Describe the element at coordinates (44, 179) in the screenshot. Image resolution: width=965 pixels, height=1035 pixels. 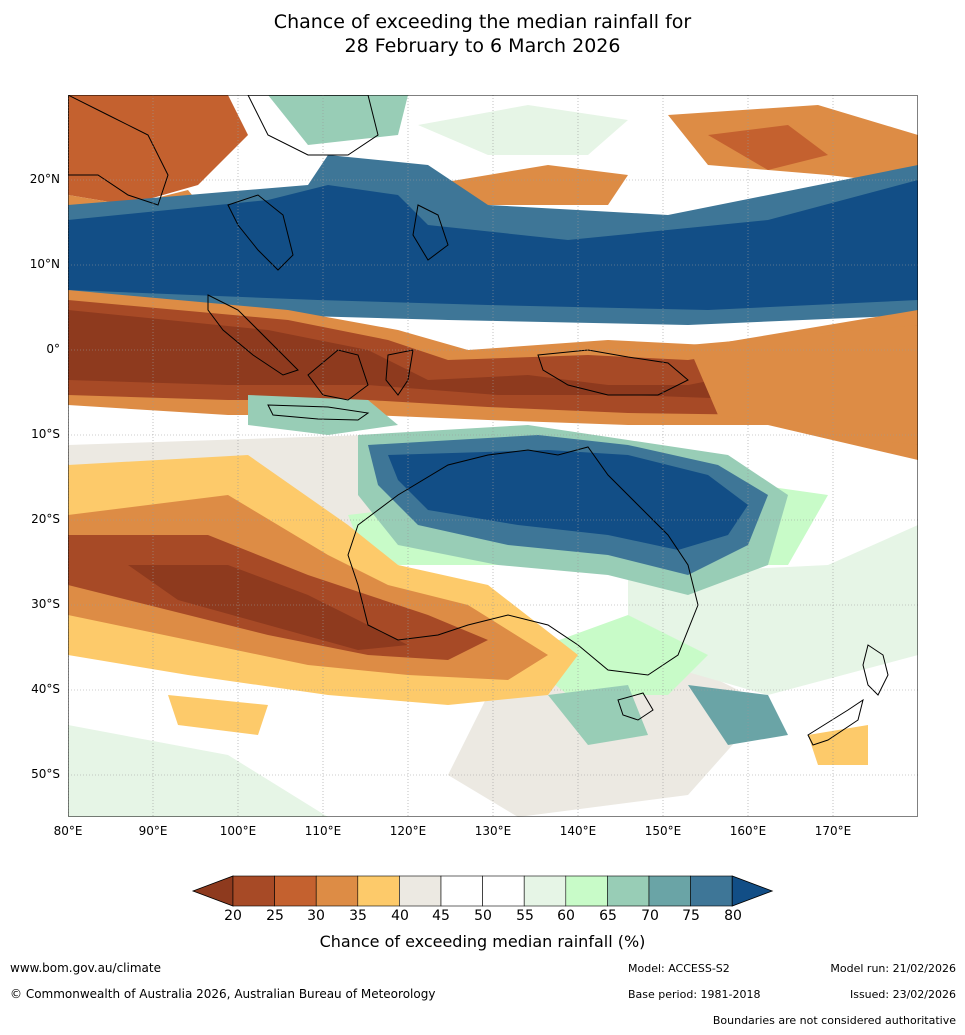
I see `lat-label-20n: 20°N` at that location.